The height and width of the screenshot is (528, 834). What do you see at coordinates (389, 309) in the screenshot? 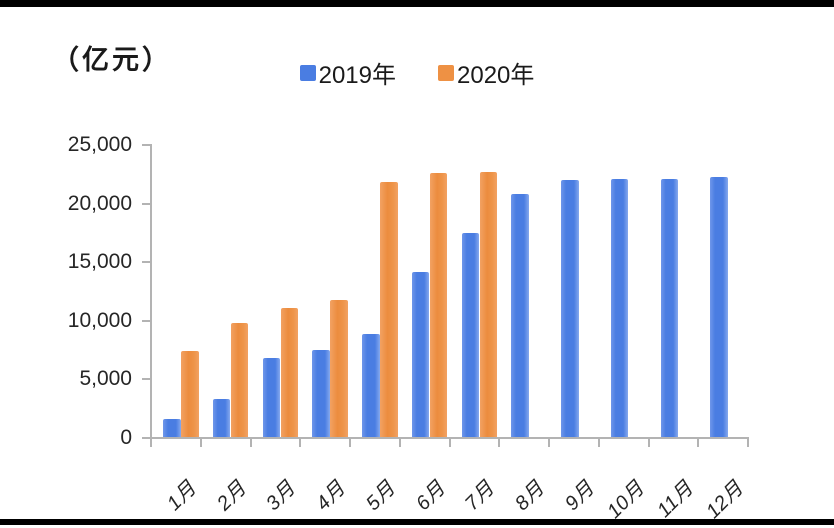
I see `bar-2020年-5月` at bounding box center [389, 309].